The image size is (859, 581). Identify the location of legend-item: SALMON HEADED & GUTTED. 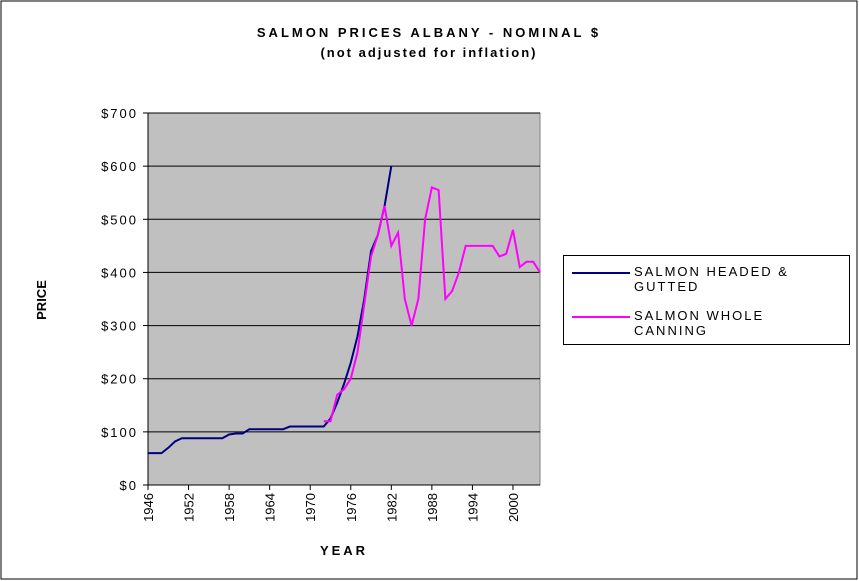
(709, 279).